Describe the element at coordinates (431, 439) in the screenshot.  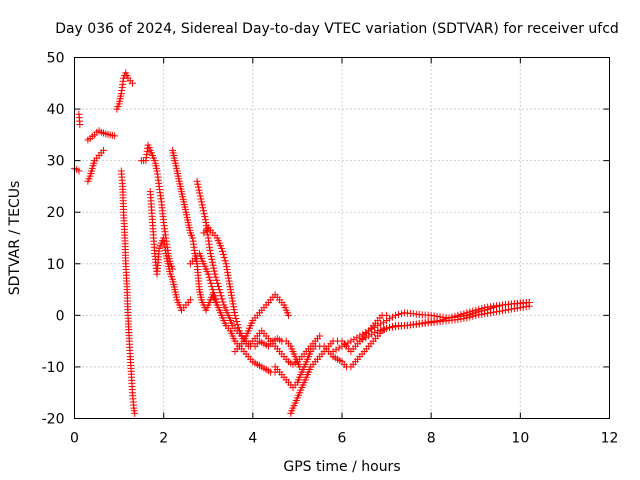
I see `x-tick-label: 8` at that location.